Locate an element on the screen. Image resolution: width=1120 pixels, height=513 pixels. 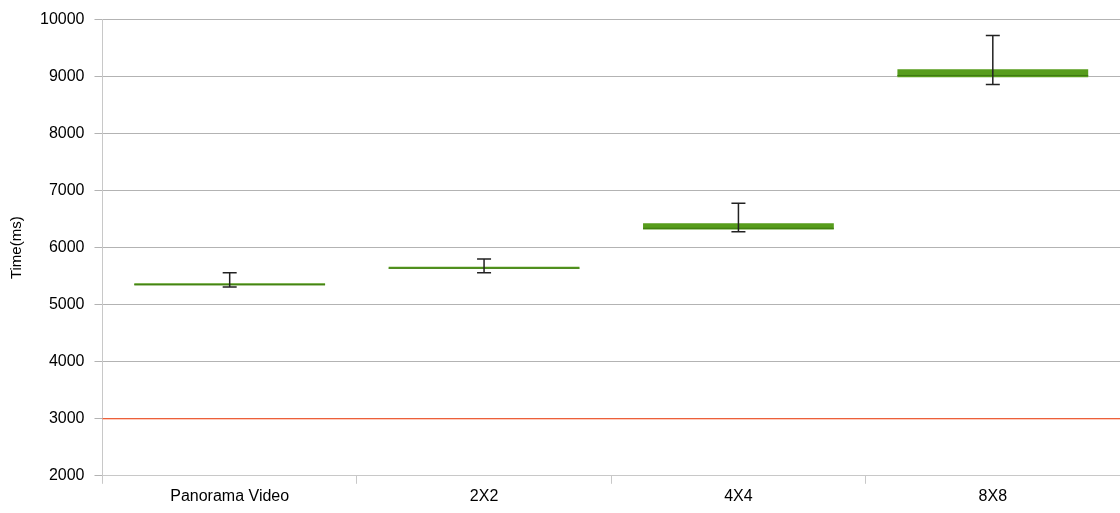
y-tick-label: 10000 is located at coordinates (62, 19).